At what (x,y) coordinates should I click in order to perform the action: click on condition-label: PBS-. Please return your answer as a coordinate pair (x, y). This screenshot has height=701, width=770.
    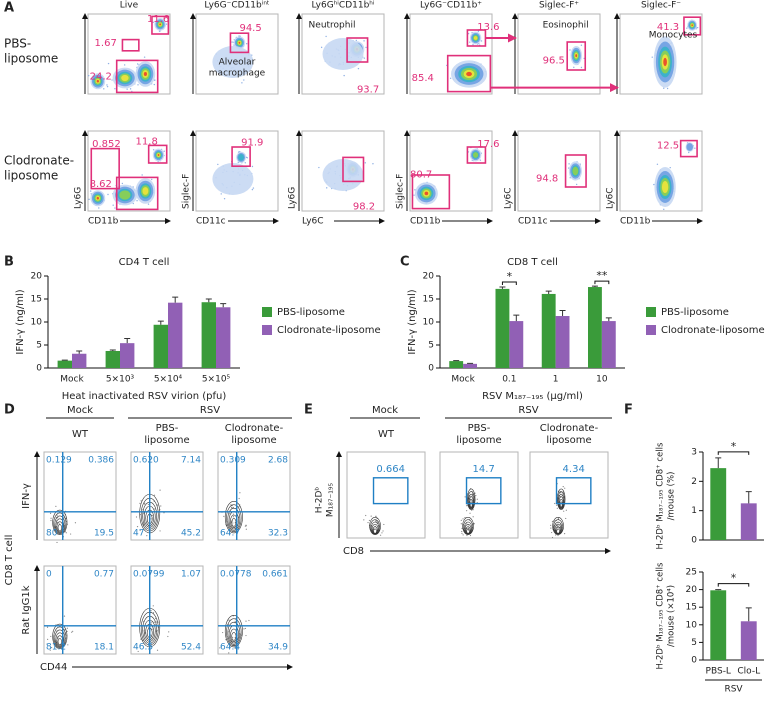
    Looking at the image, I should click on (479, 428).